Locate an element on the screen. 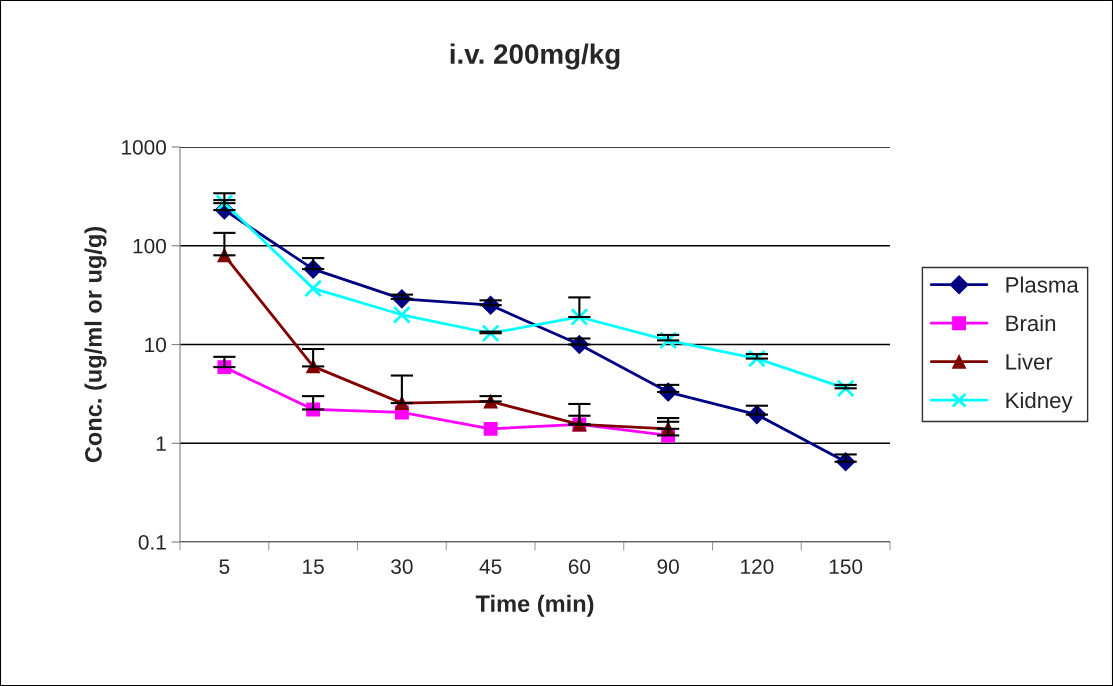 The width and height of the screenshot is (1113, 686). chart-title: i.v. 200mg/kg is located at coordinates (535, 56).